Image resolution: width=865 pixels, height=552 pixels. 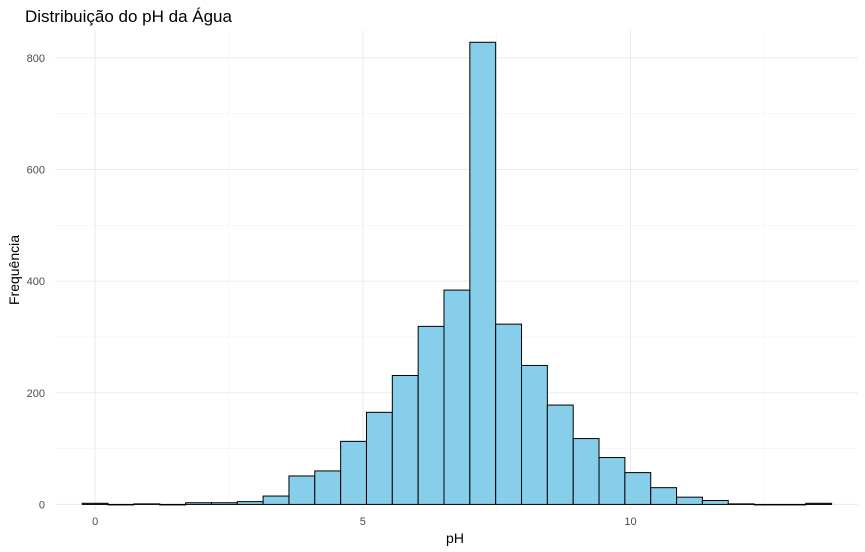 What do you see at coordinates (42, 505) in the screenshot?
I see `y-tick-label: 0` at bounding box center [42, 505].